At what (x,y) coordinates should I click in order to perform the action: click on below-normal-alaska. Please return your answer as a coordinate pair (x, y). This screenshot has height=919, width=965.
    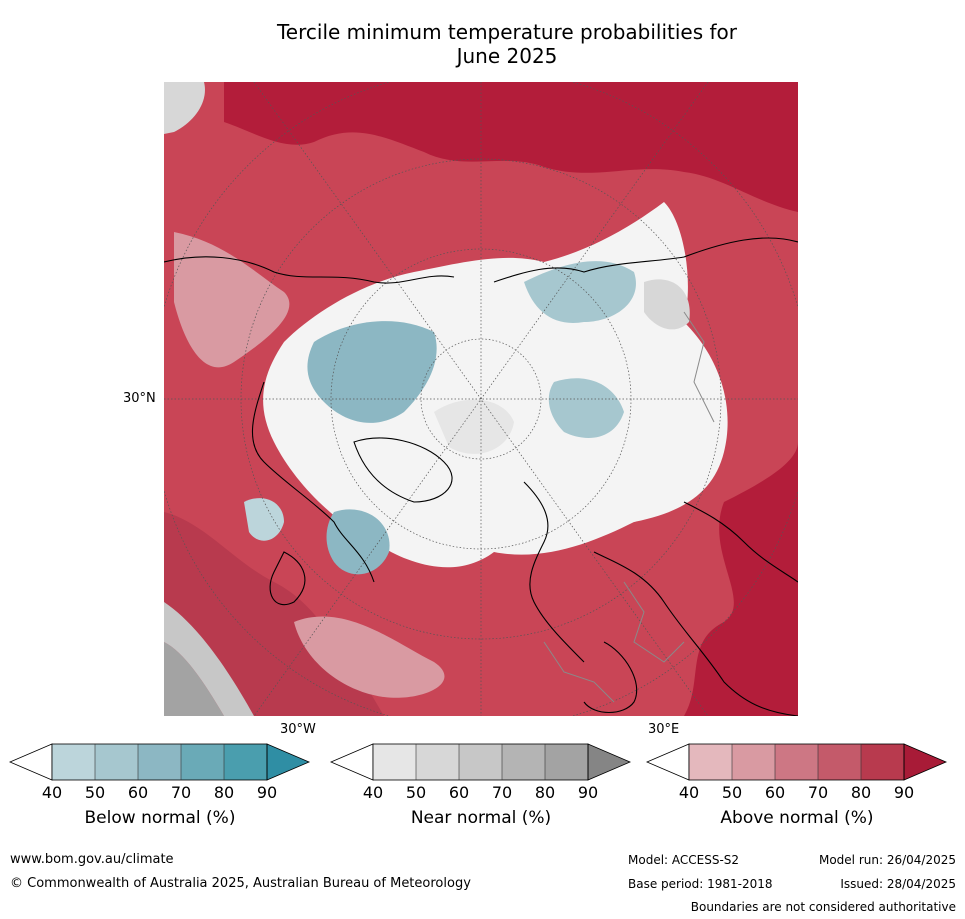
    Looking at the image, I should click on (264, 519).